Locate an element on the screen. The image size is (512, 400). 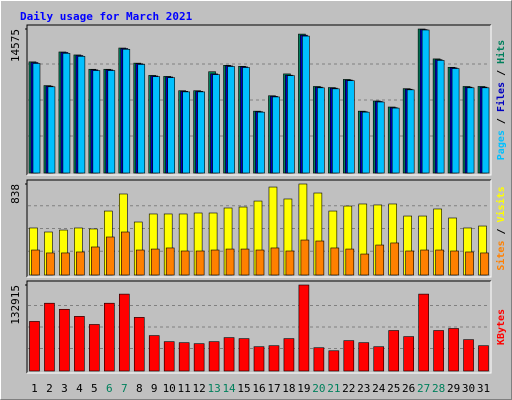
x-tick-label: 31 is located at coordinates (483, 388).